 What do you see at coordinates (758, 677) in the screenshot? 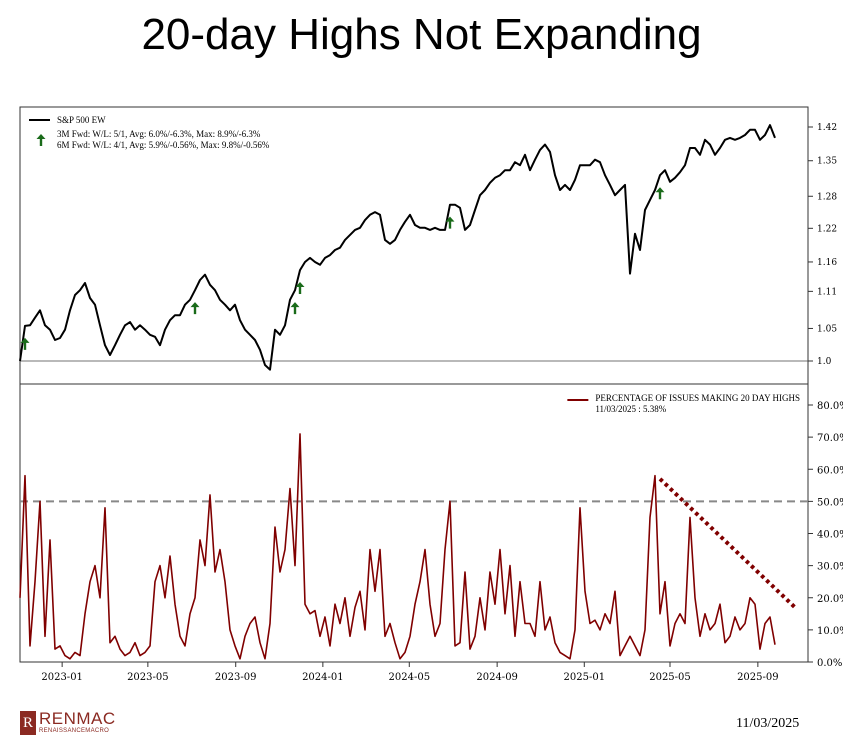
I see `x-tick-label: 2025-09` at bounding box center [758, 677].